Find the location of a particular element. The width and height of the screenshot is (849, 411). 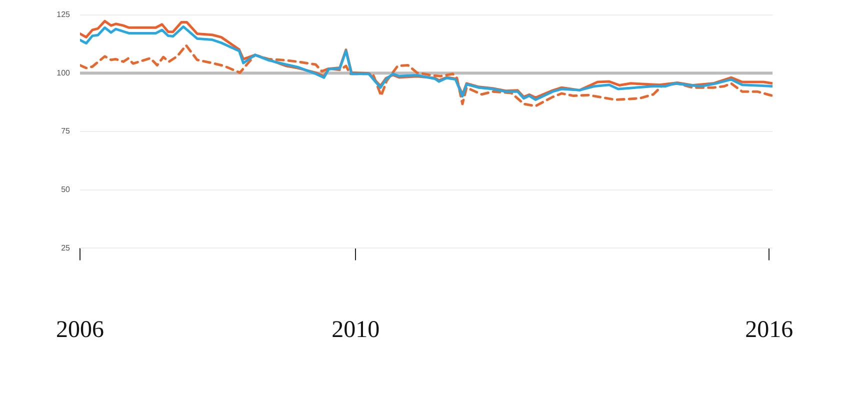

x-tick-label: 2010 is located at coordinates (356, 329).